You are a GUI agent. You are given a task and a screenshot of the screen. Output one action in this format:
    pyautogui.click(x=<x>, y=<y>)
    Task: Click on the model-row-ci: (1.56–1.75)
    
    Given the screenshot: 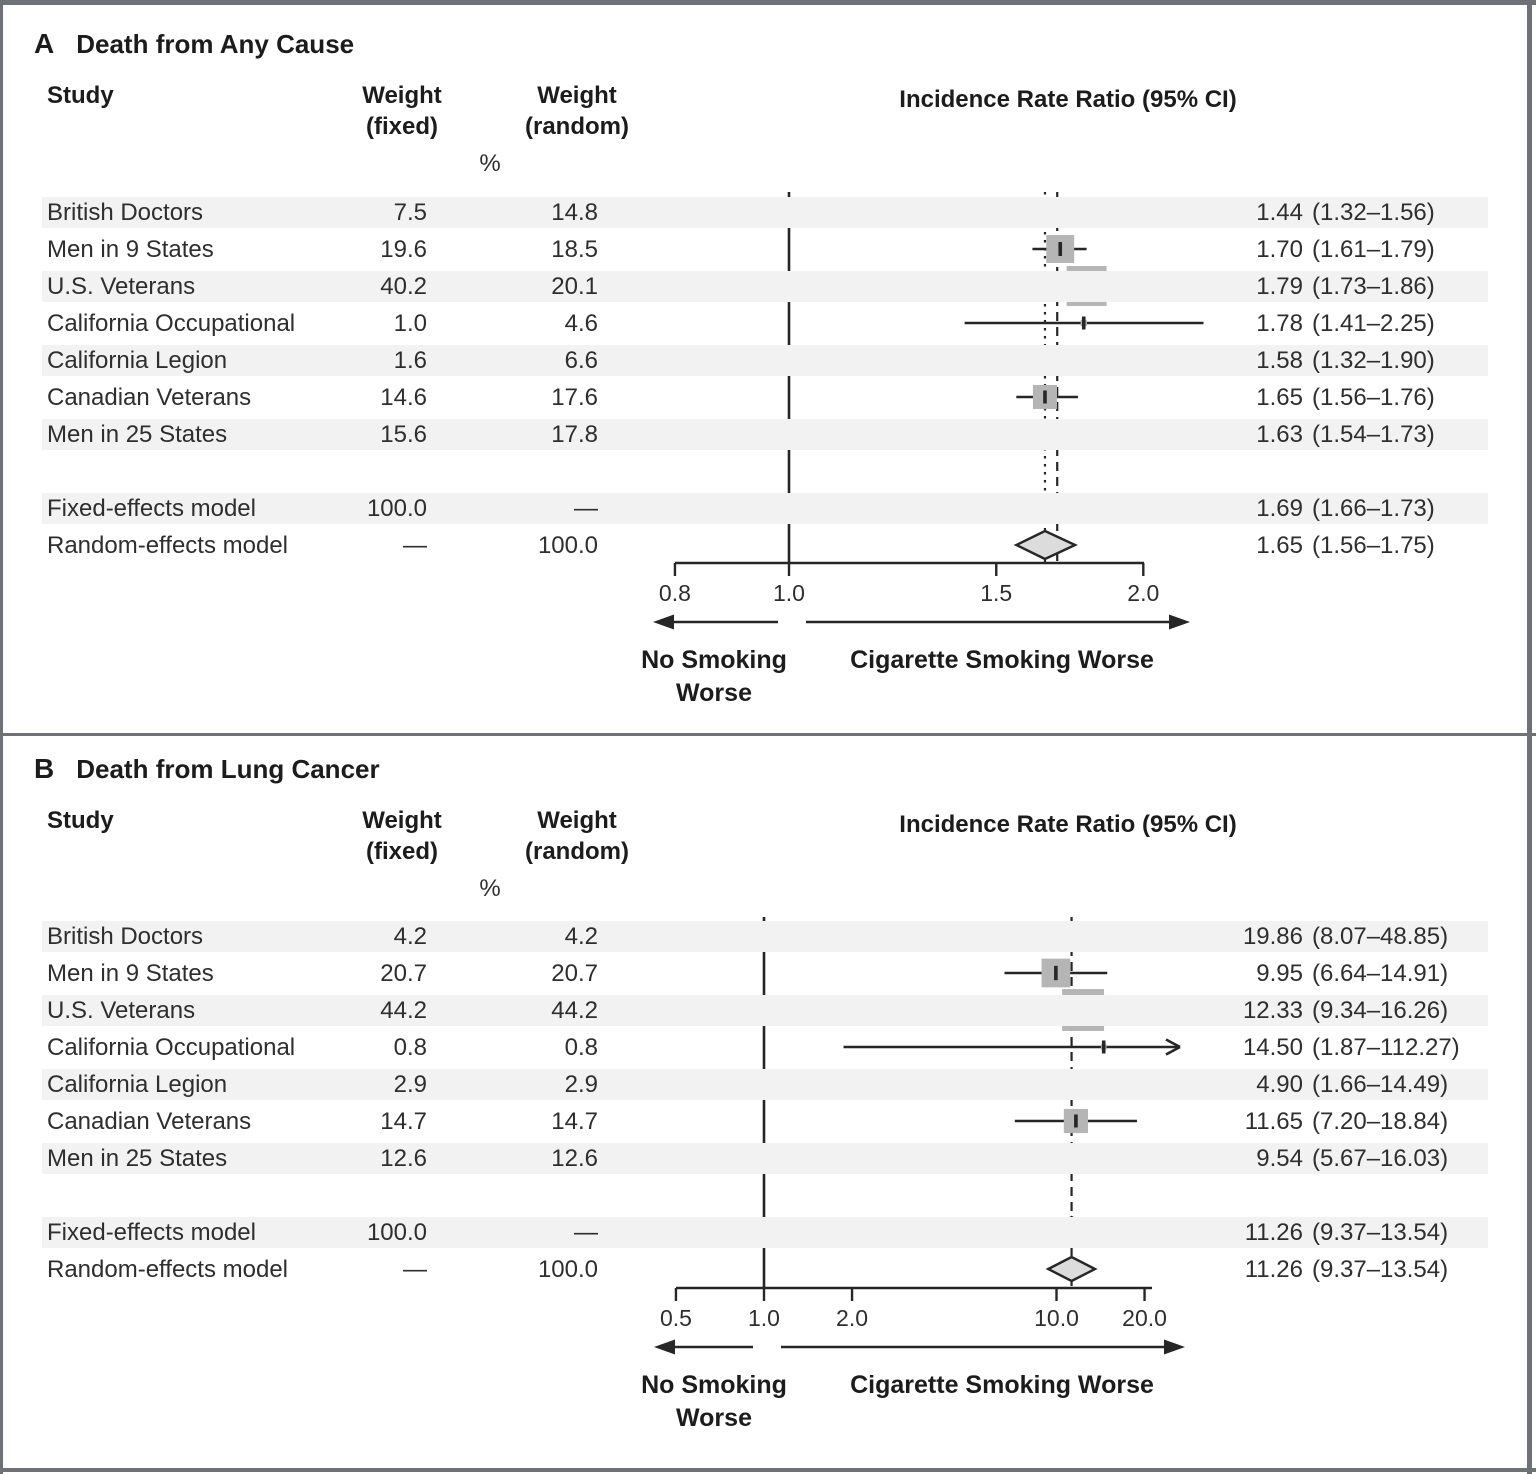 What is the action you would take?
    pyautogui.click(x=1373, y=545)
    